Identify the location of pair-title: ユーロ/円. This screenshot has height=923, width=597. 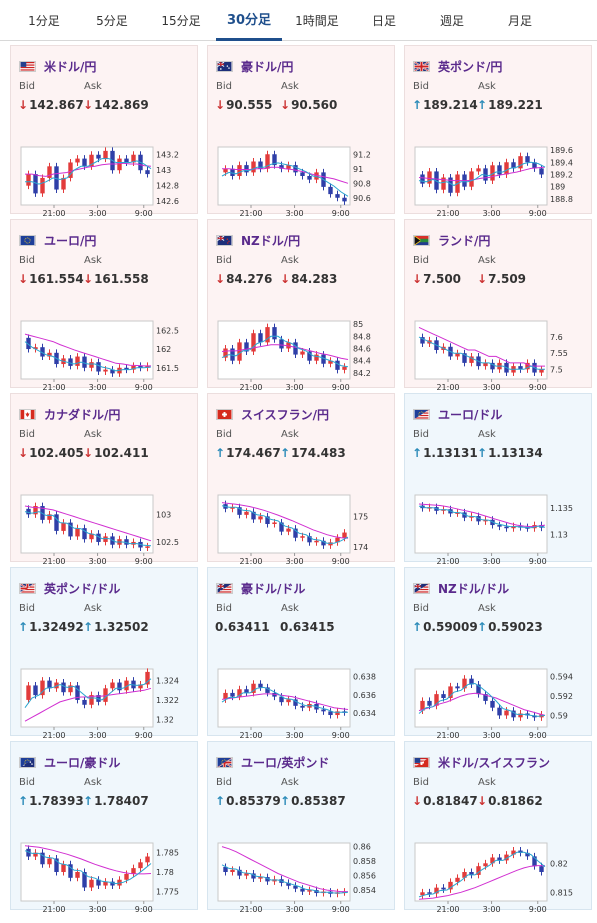
(57, 240).